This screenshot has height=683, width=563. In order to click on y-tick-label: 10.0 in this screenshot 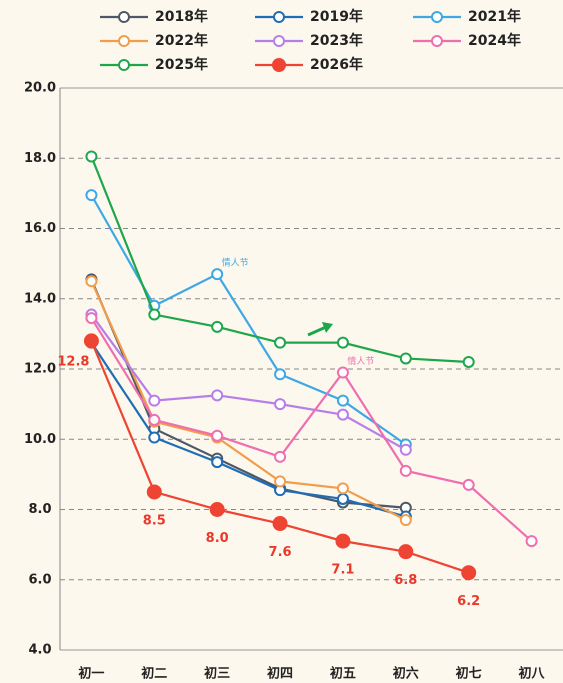, I will do `click(40, 439)`.